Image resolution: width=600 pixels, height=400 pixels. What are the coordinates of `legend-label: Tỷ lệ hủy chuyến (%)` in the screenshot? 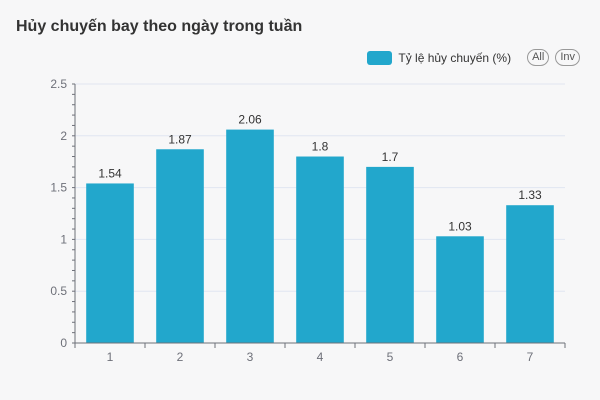 It's located at (455, 57).